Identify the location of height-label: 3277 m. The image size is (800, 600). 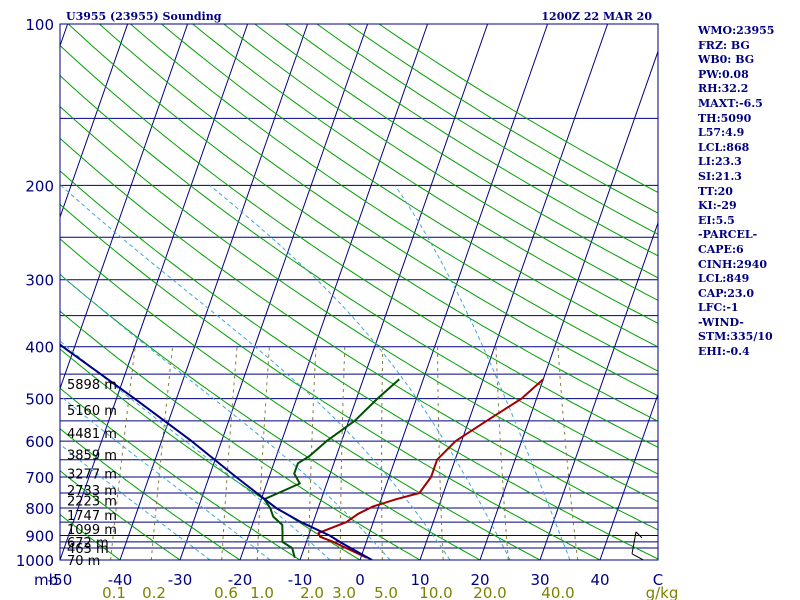
(92, 475).